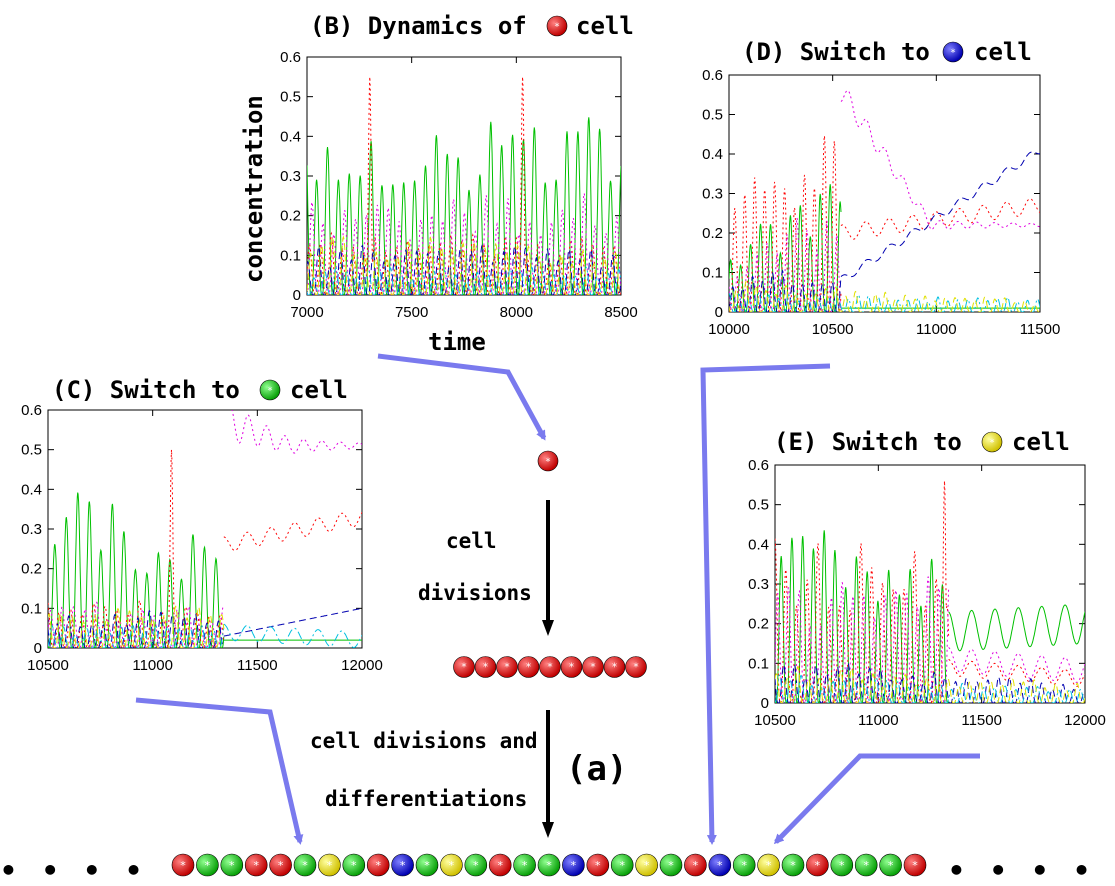 This screenshot has height=886, width=1115. I want to click on pointer-arrow-d, so click(765, 604).